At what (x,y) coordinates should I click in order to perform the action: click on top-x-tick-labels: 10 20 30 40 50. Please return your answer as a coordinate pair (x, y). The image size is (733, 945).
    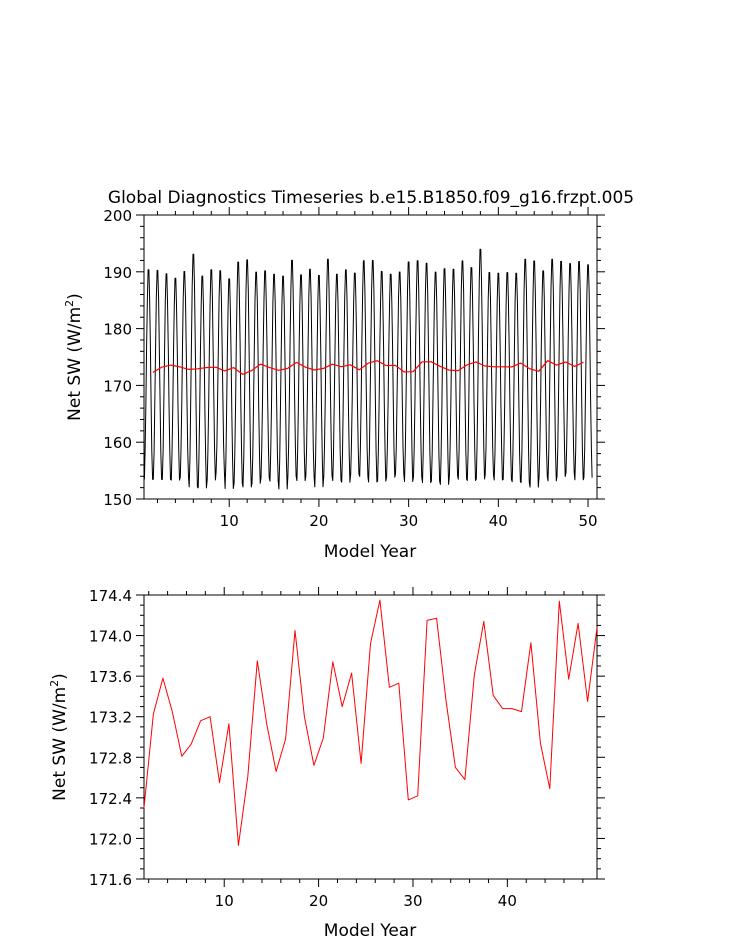
    Looking at the image, I should click on (409, 521).